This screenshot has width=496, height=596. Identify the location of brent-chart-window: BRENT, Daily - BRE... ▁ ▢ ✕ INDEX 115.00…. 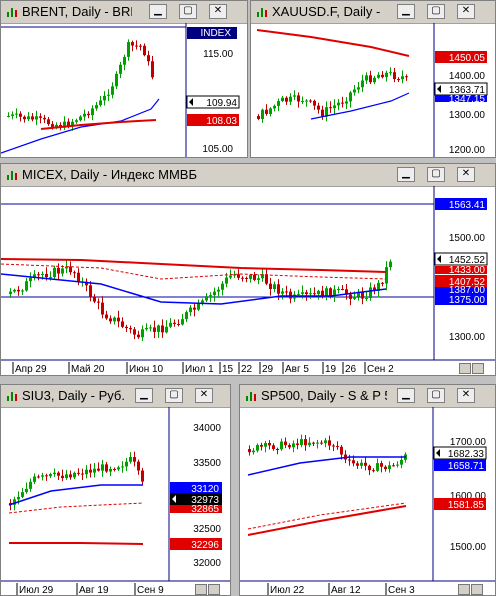
(124, 79).